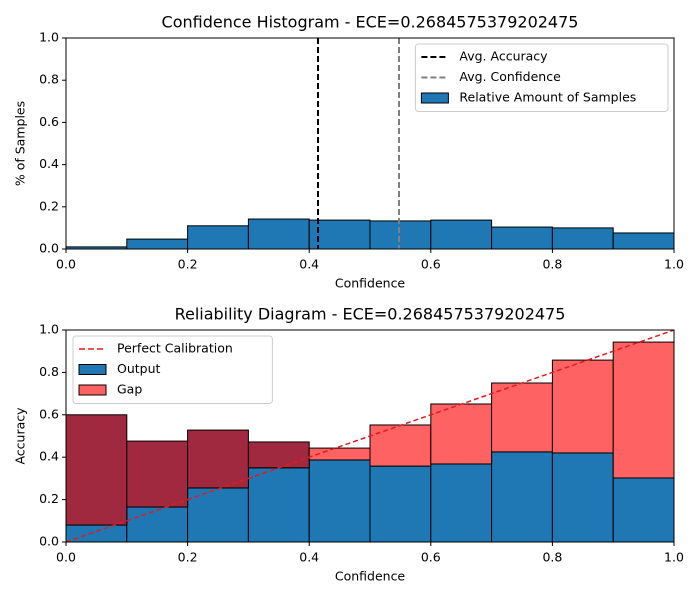 This screenshot has width=700, height=600. Describe the element at coordinates (139, 368) in the screenshot. I see `legend-label: Output` at that location.